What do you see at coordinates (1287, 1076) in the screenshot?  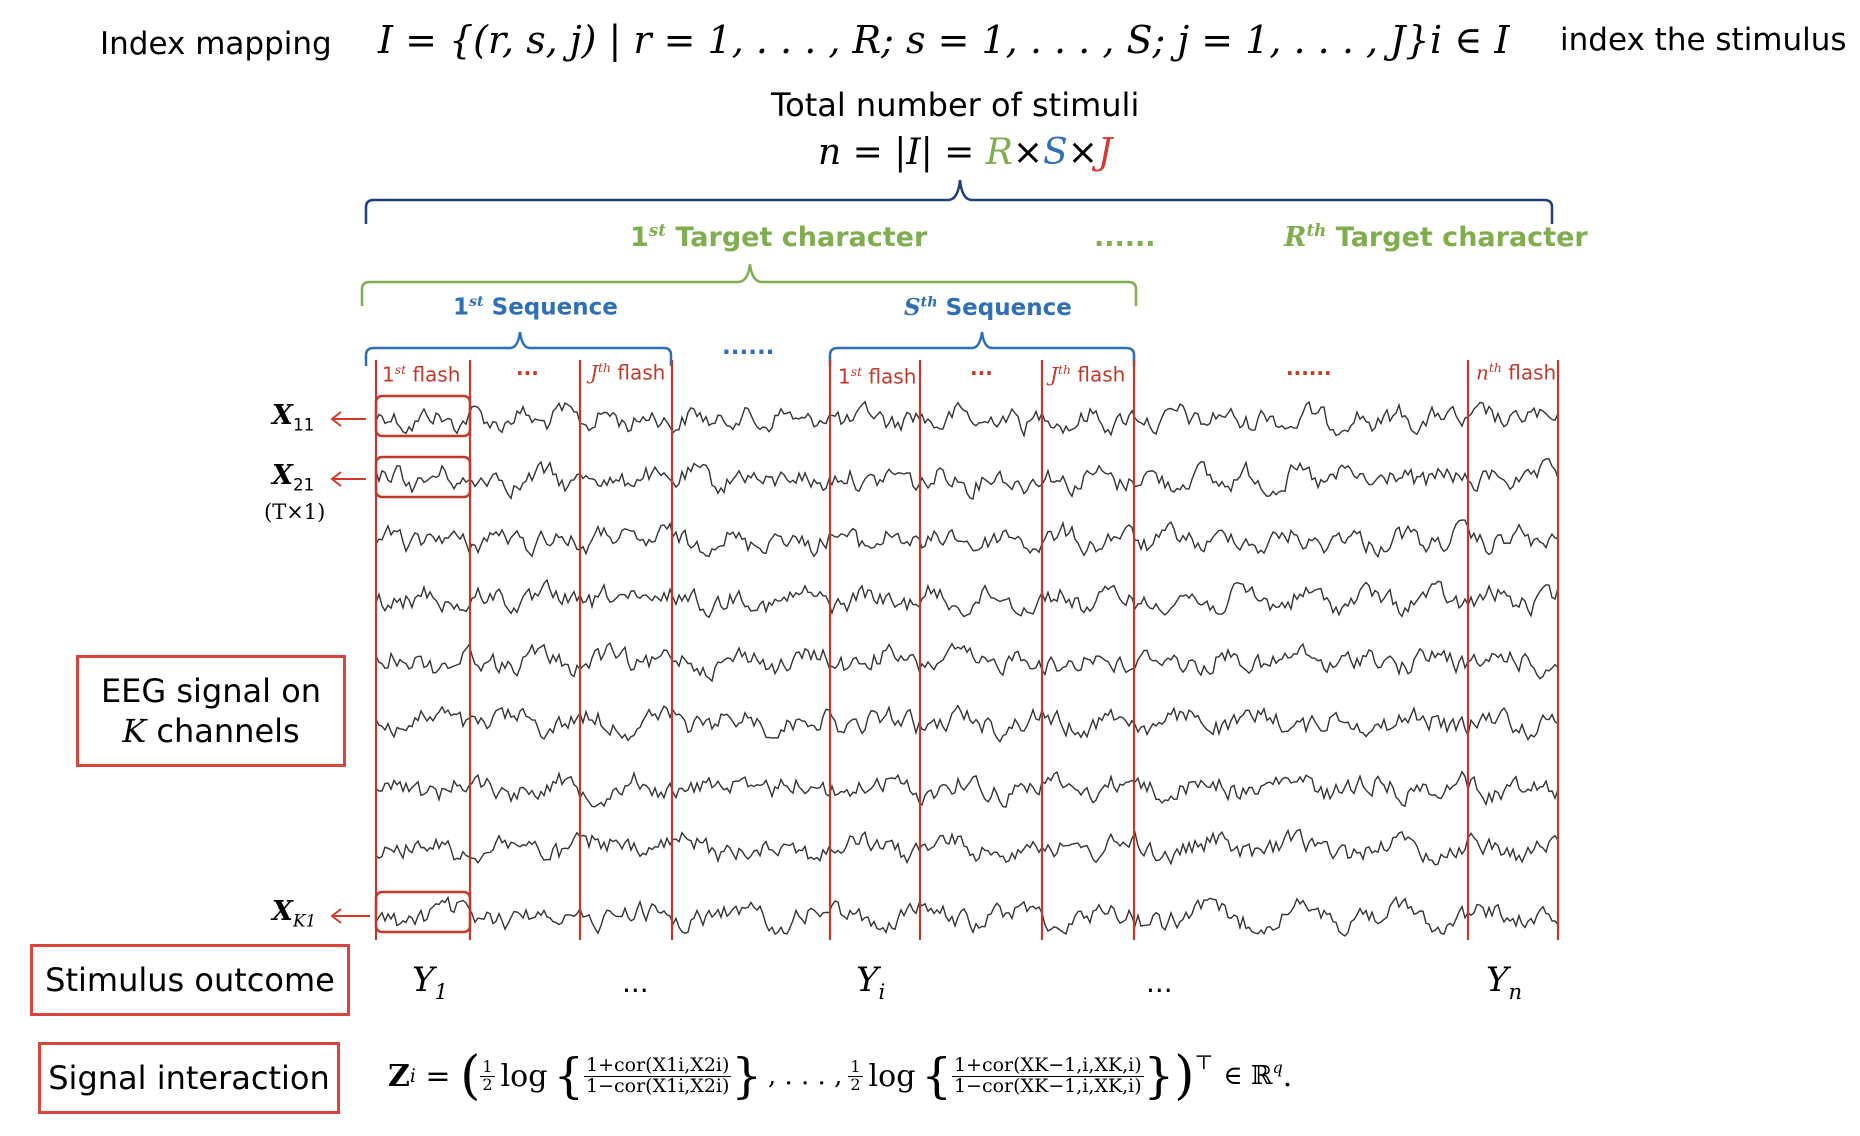 I see `period: .` at bounding box center [1287, 1076].